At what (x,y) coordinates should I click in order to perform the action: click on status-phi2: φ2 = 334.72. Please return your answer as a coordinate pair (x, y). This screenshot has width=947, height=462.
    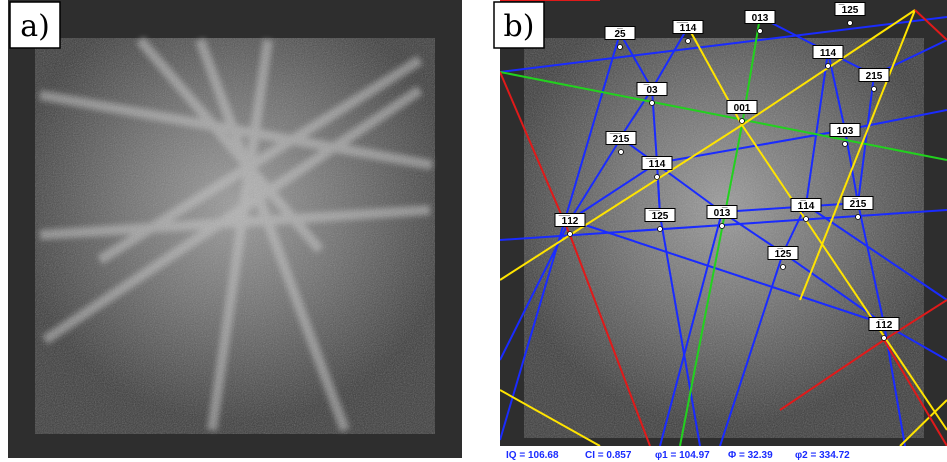
    Looking at the image, I should click on (822, 455).